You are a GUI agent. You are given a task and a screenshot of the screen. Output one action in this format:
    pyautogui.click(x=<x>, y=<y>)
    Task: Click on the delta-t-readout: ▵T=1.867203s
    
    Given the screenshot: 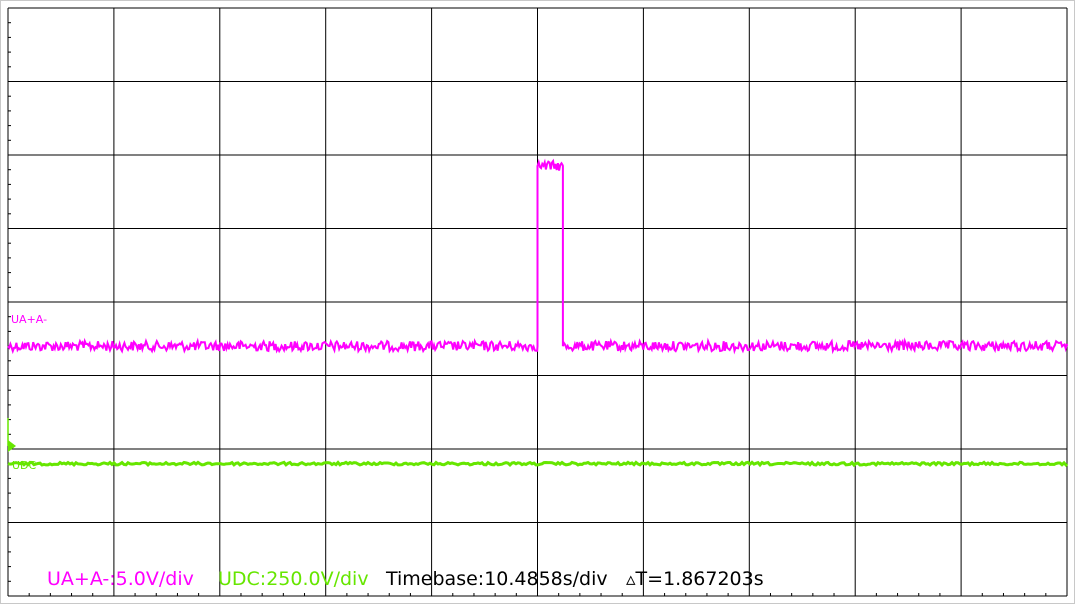 What is the action you would take?
    pyautogui.click(x=695, y=579)
    